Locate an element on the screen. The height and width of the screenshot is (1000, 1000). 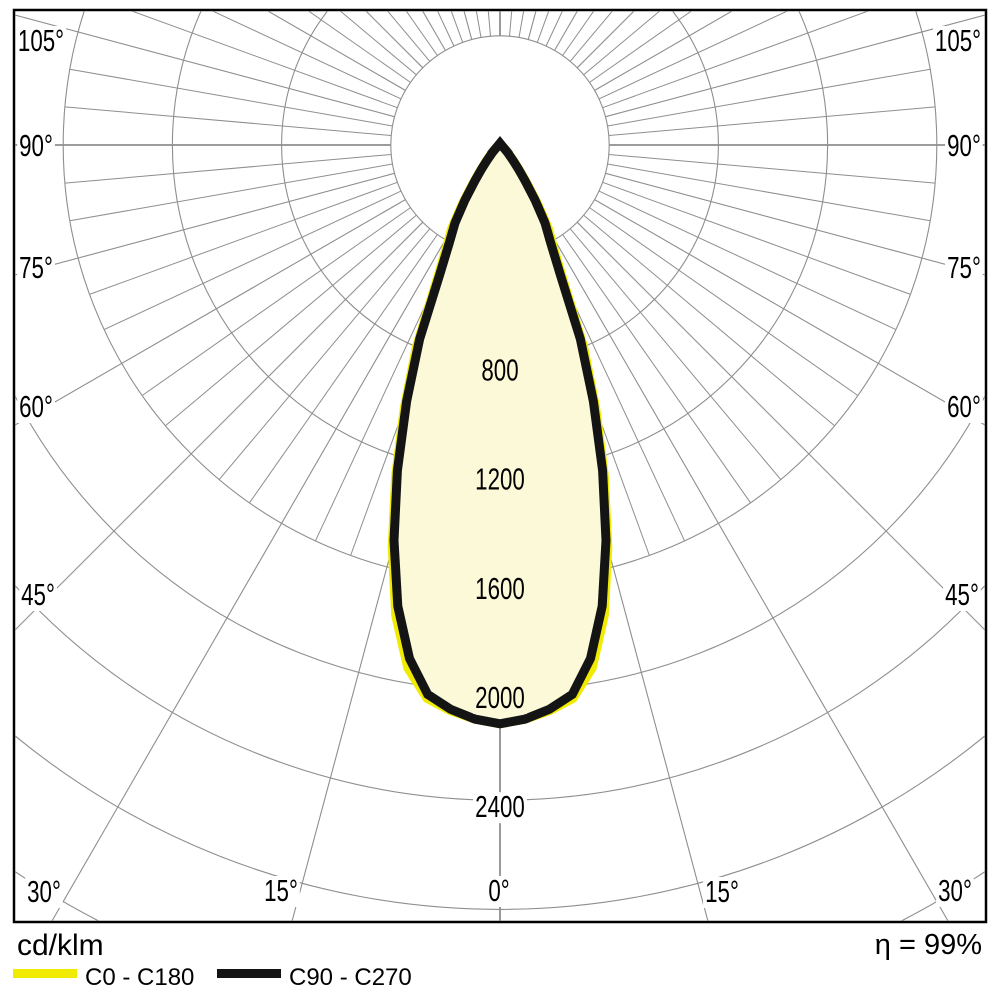
angle-label-7: 0° is located at coordinates (498, 890).